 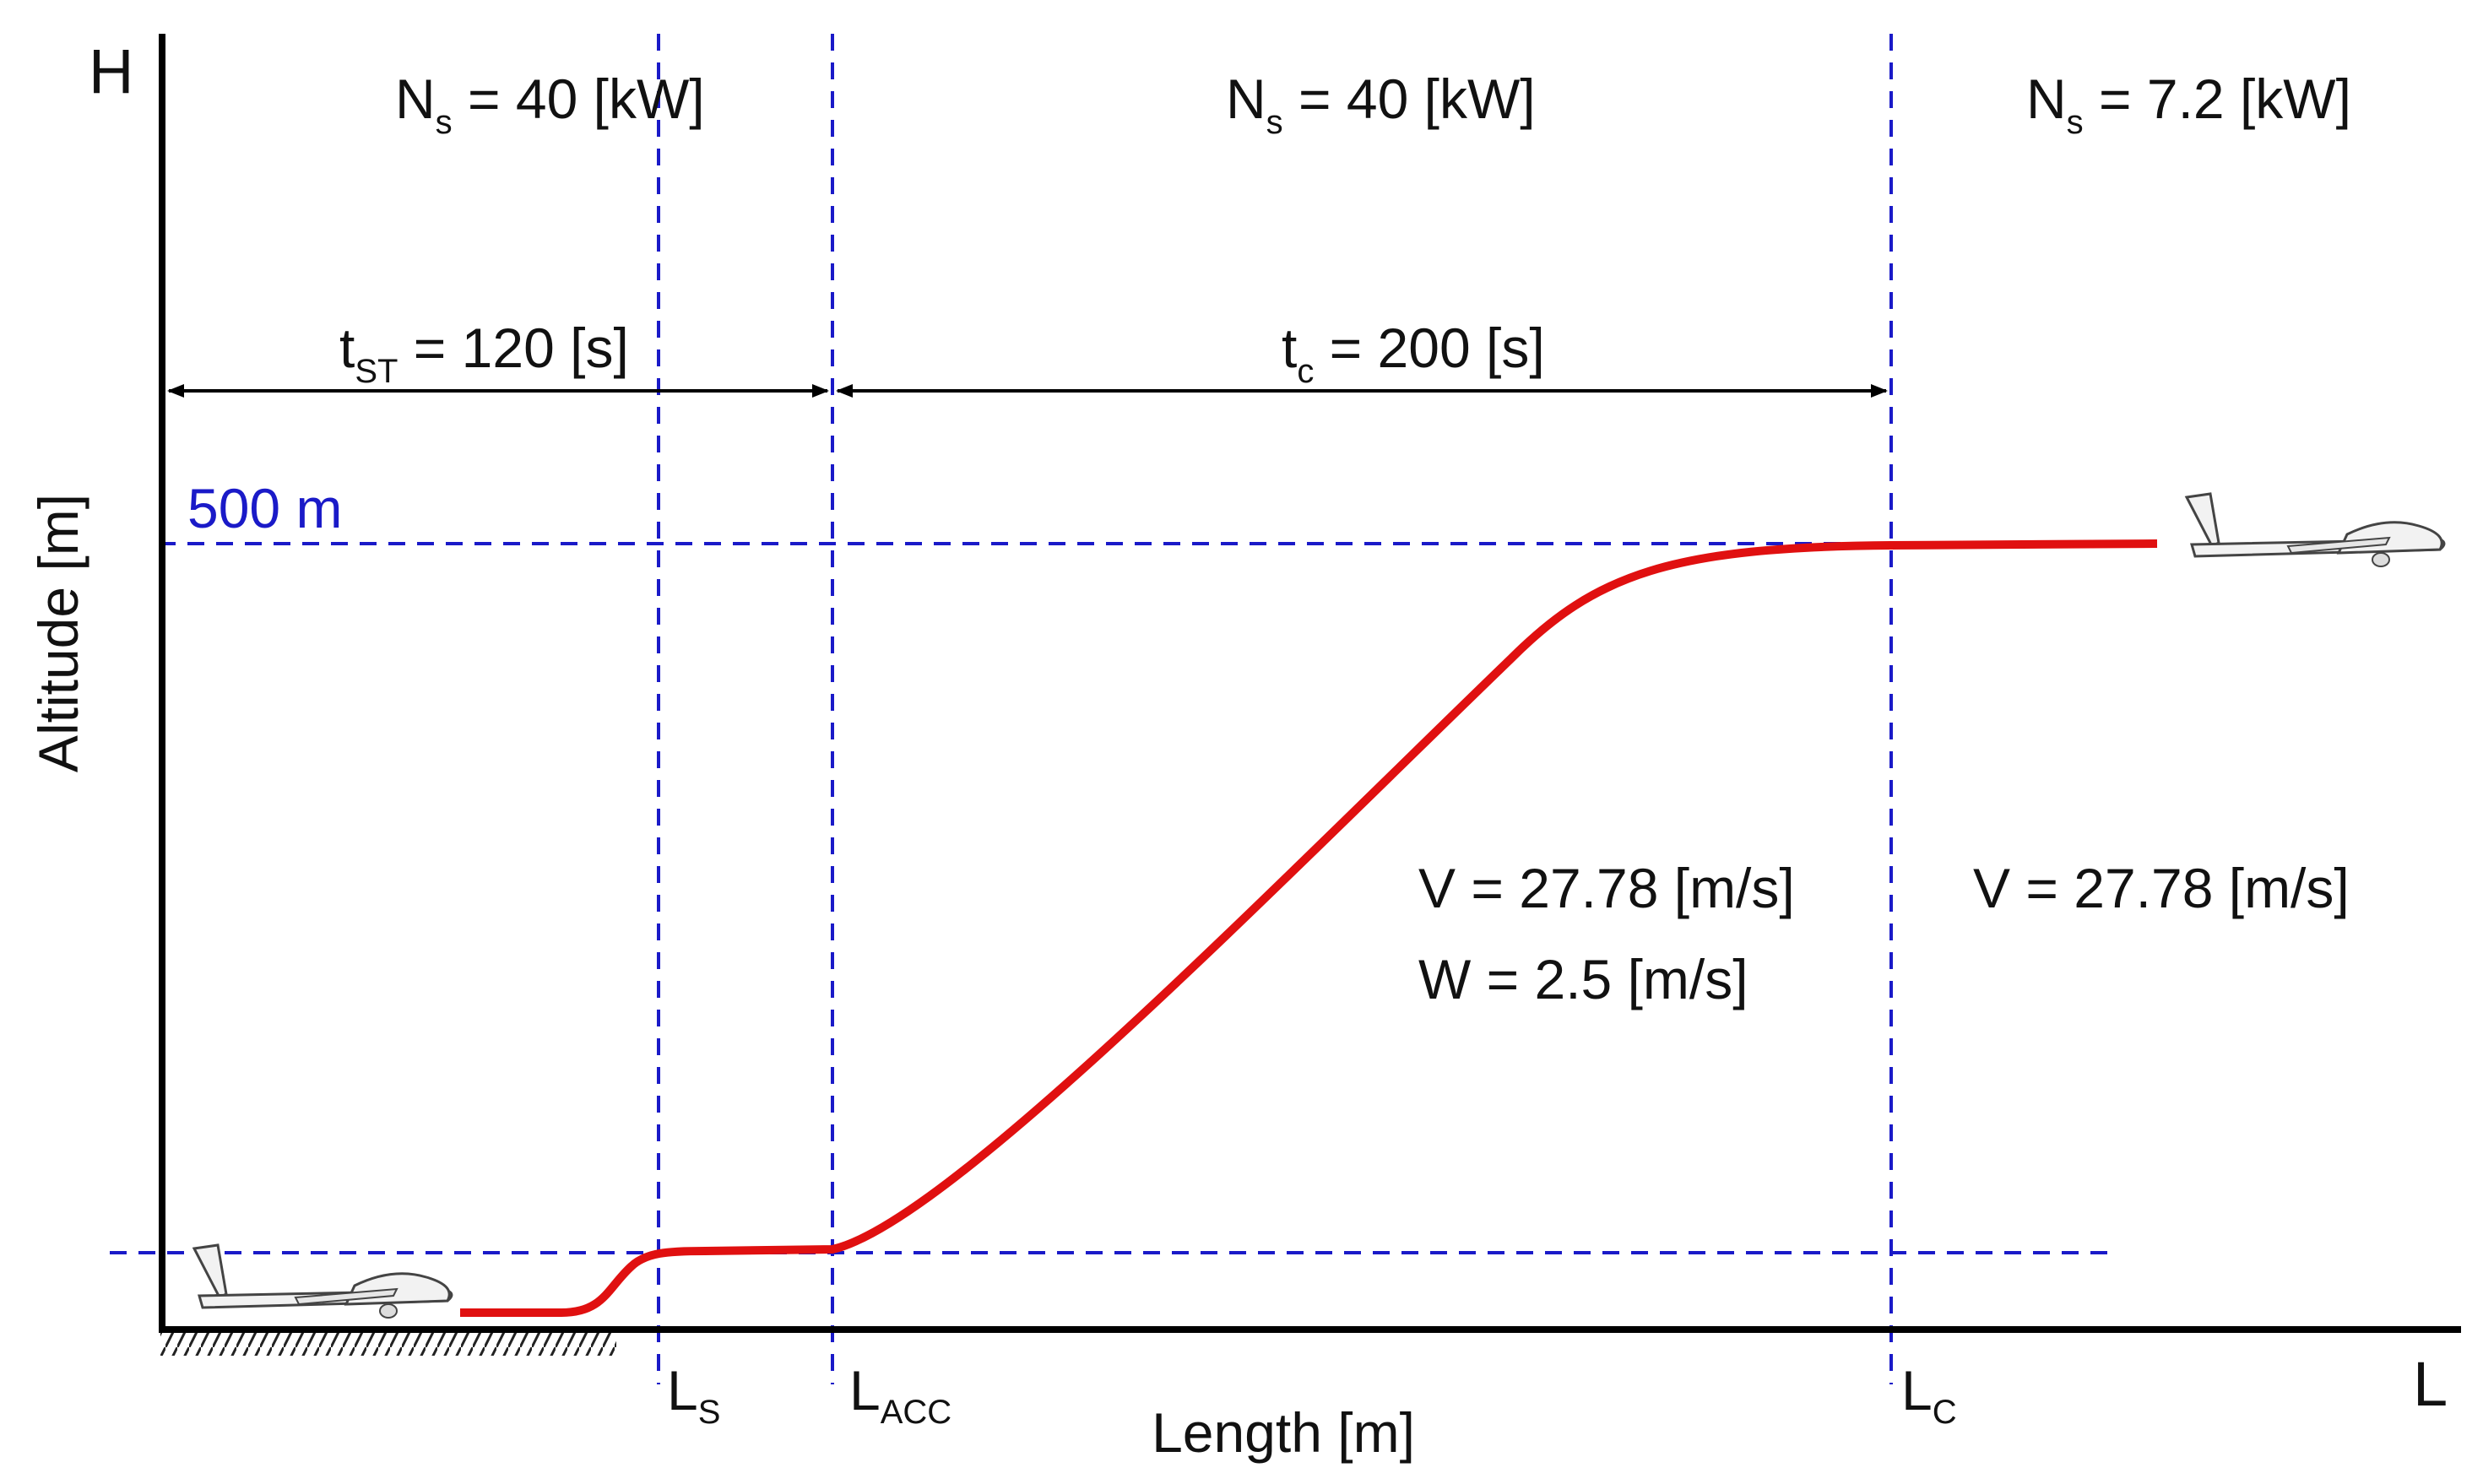 I want to click on power-label-climb: Ns = 40 [kW], so click(x=1381, y=104).